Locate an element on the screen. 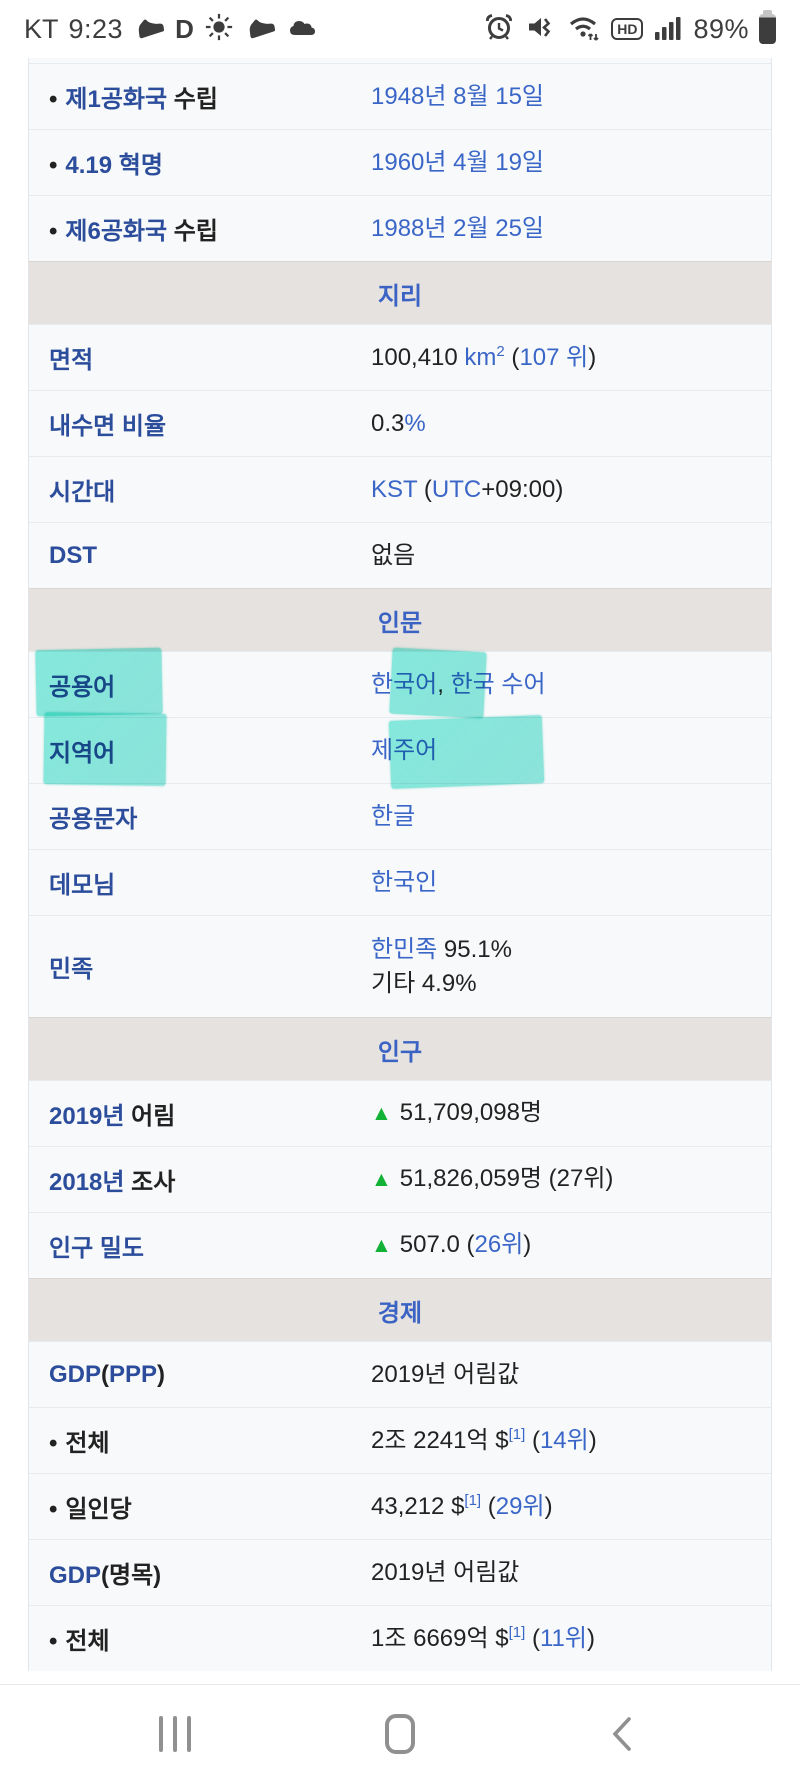 The width and height of the screenshot is (800, 1778). label-link: DST is located at coordinates (73, 555).